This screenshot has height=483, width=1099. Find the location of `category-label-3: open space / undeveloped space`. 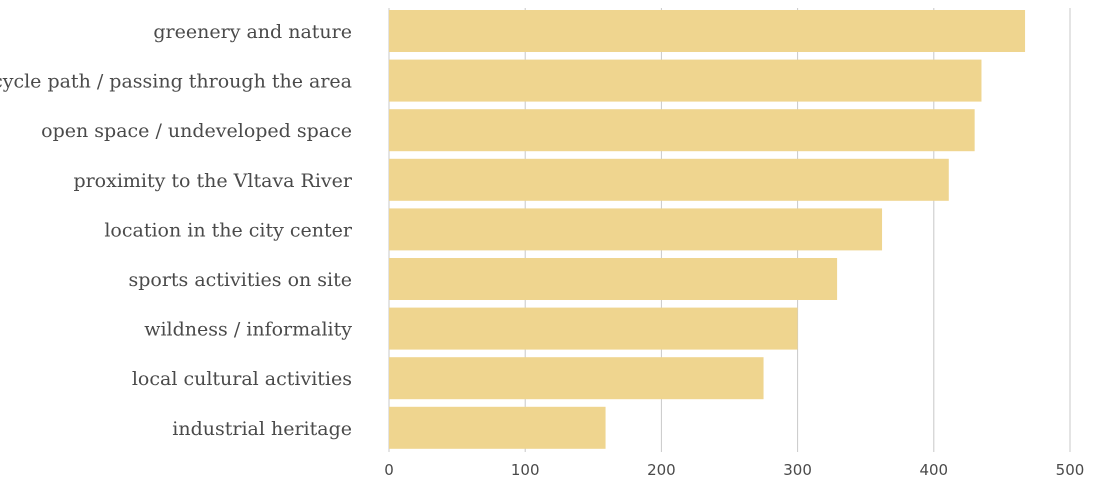

category-label-3: open space / undeveloped space is located at coordinates (196, 131).